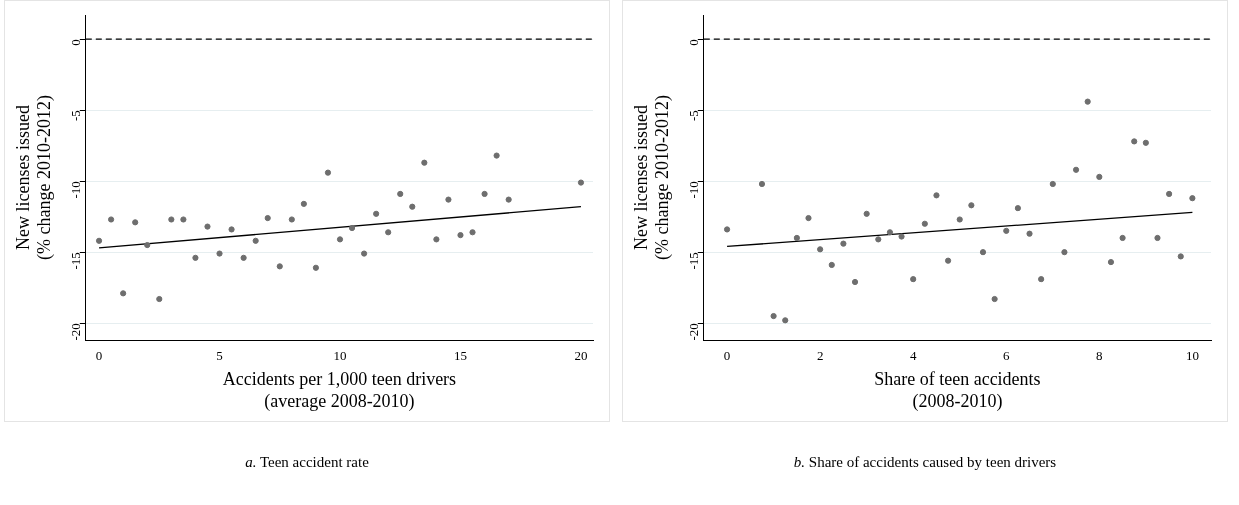 This screenshot has width=1239, height=505. I want to click on x-tick-label: 20, so click(581, 356).